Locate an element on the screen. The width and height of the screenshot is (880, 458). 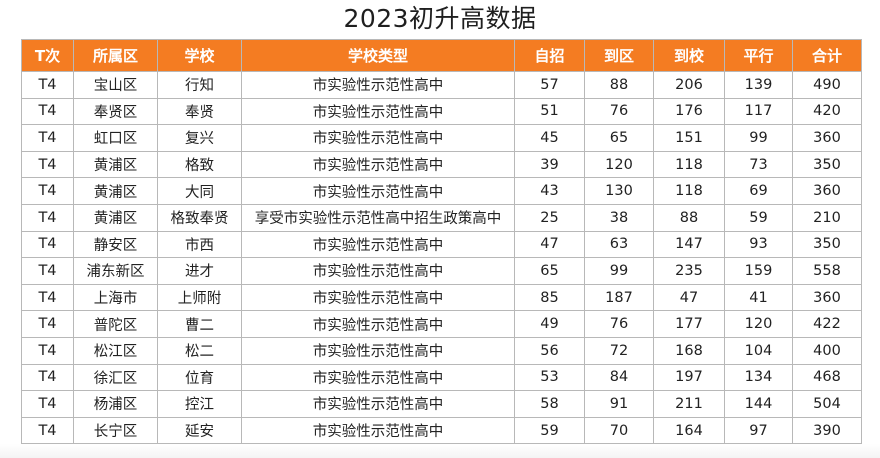
table-cell: 99 is located at coordinates (619, 271).